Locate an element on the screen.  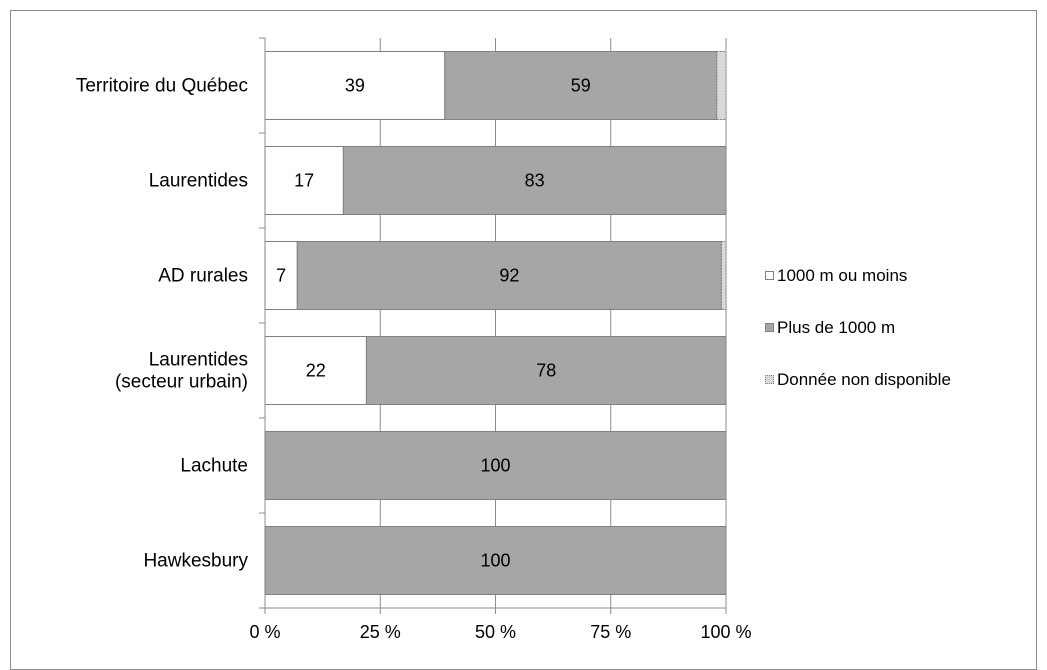
category-label: Laurentides (secteur urbain) is located at coordinates (181, 371).